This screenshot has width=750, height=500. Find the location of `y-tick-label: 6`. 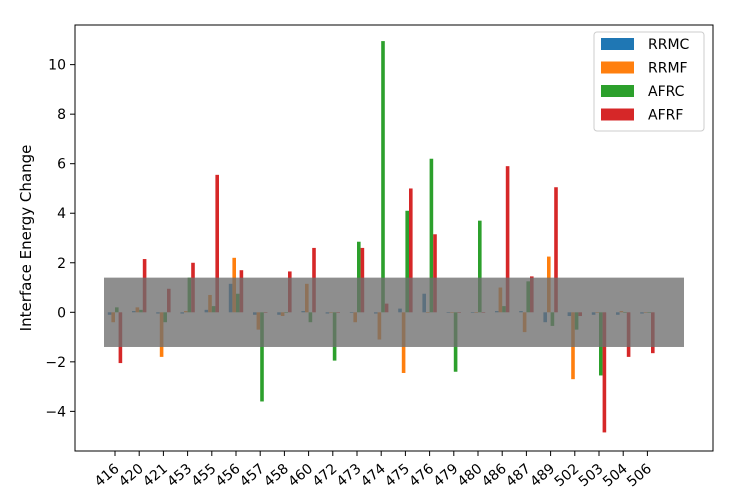

y-tick-label: 6 is located at coordinates (61, 165).